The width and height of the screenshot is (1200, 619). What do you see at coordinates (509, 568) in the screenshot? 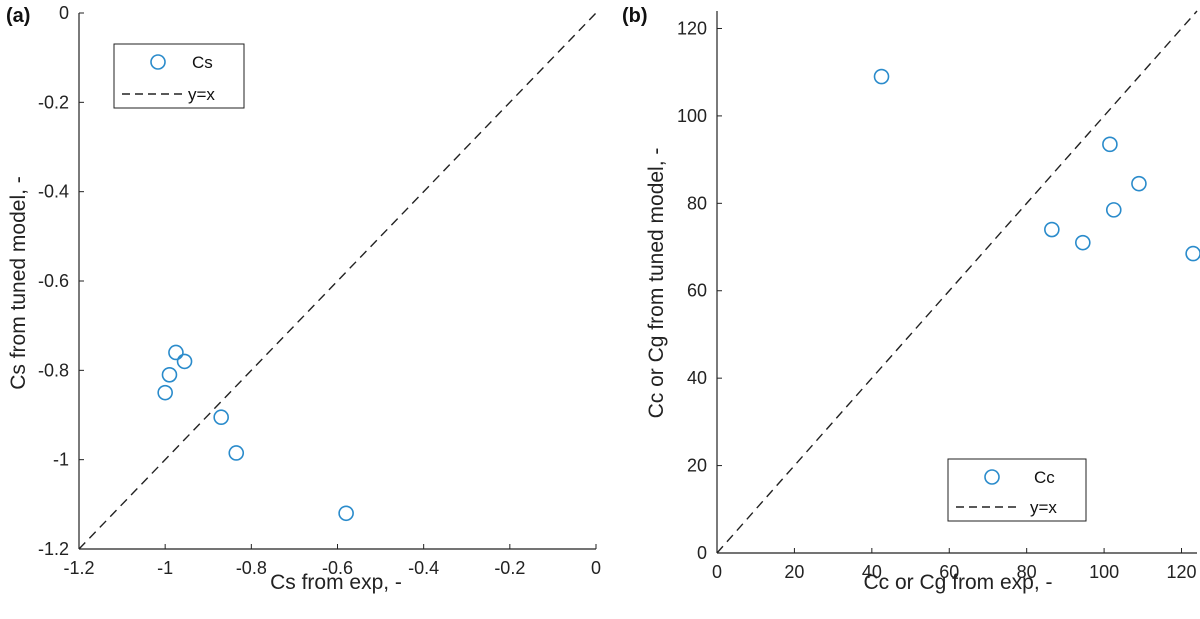
I see `panel-a-x-tick-label: -0.2` at bounding box center [509, 568].